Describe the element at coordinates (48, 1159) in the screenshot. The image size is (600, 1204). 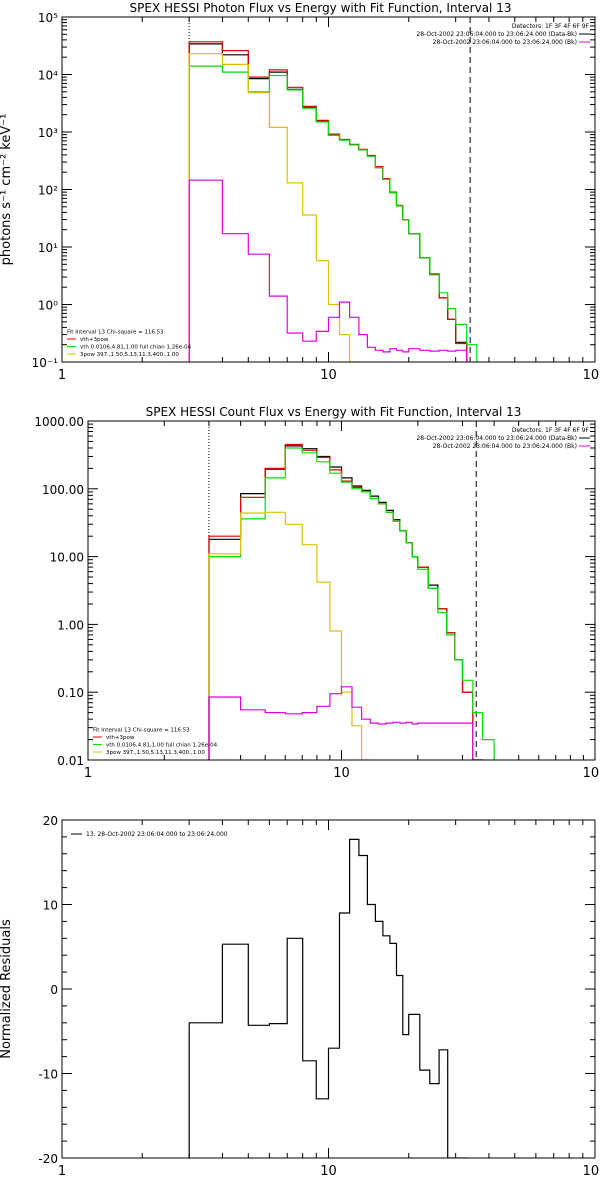
I see `y-tick-label: -20` at that location.